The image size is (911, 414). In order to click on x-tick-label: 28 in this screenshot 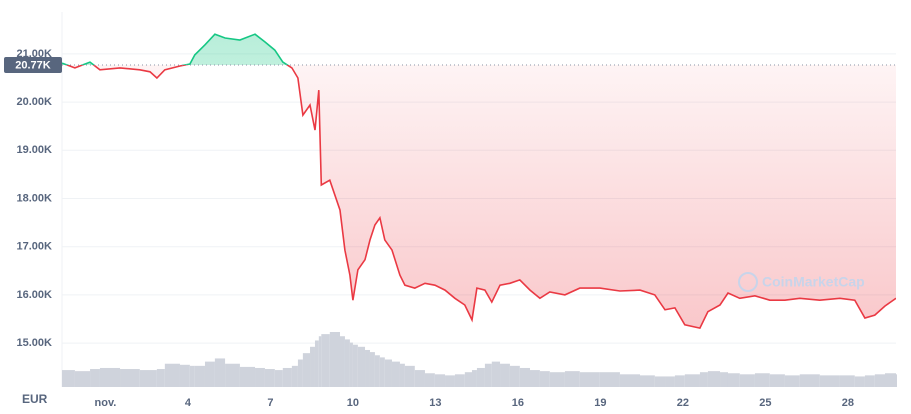, I will do `click(848, 403)`.